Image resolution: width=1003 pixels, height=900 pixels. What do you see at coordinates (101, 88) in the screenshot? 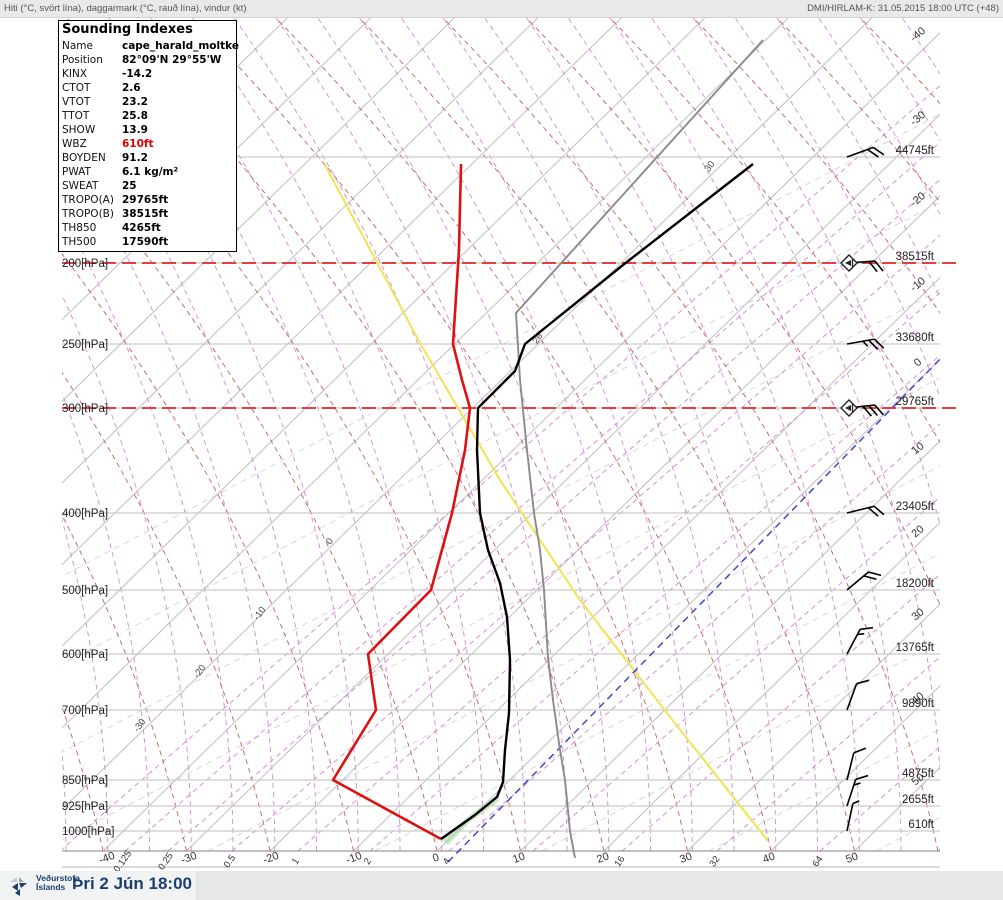
I see `index-row: CTOT 2.6` at bounding box center [101, 88].